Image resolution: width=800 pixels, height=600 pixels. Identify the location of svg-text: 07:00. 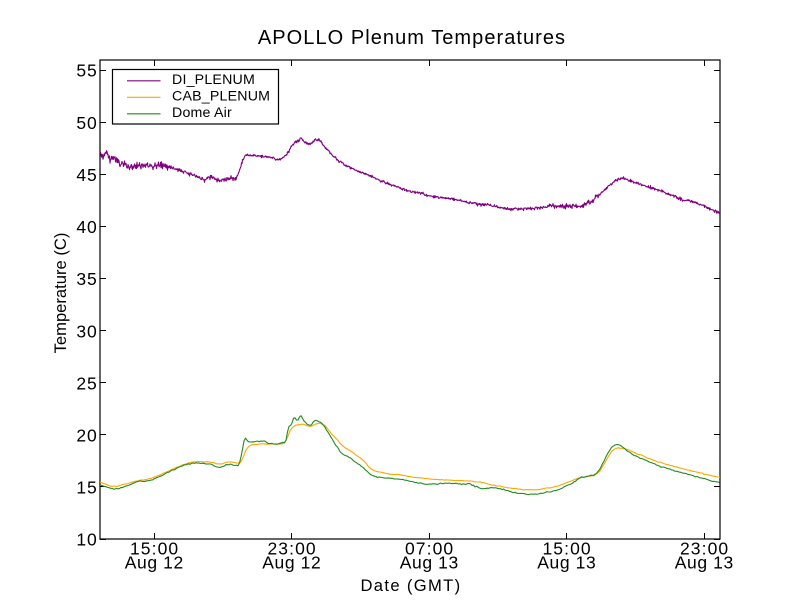
(429, 549).